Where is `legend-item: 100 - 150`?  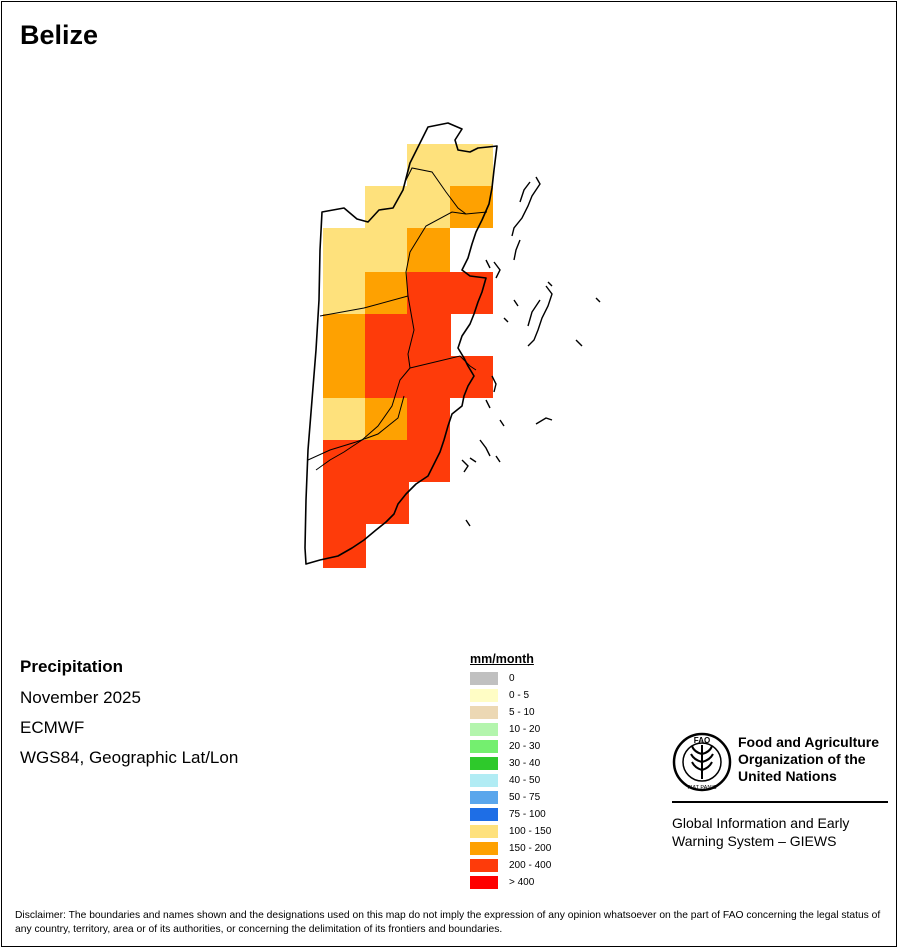 legend-item: 100 - 150 is located at coordinates (510, 831).